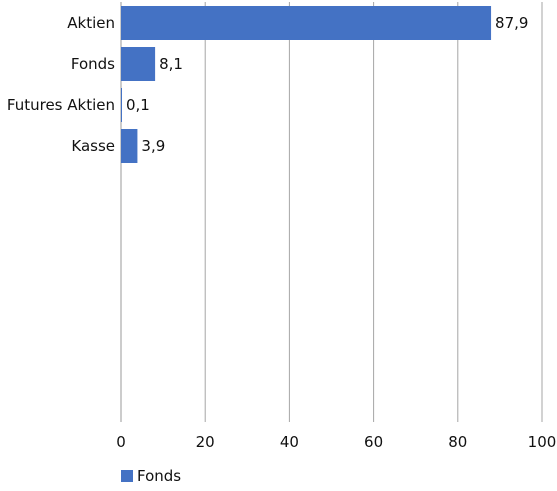  Describe the element at coordinates (205, 442) in the screenshot. I see `x-tick-label: 20` at that location.